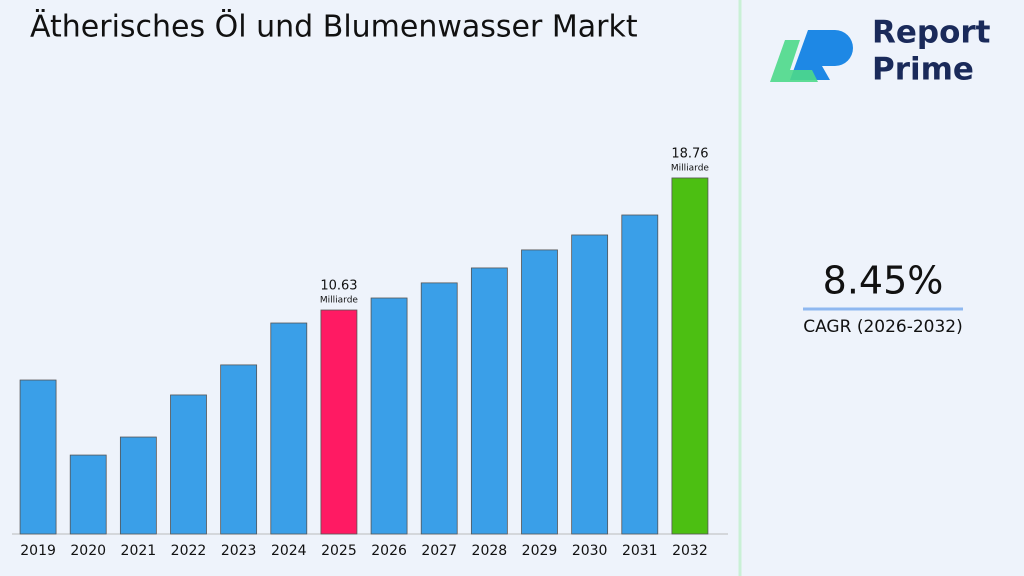 This screenshot has width=1024, height=576. What do you see at coordinates (883, 281) in the screenshot?
I see `cagr-value: 8.45%` at bounding box center [883, 281].